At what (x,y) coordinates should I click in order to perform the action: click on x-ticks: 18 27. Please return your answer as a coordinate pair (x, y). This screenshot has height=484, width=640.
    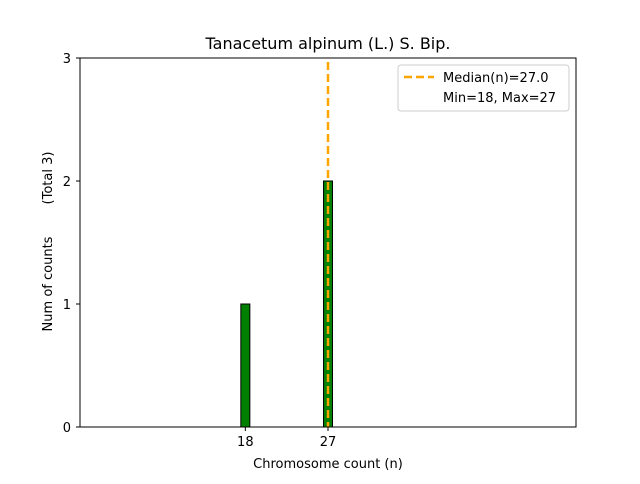
    Looking at the image, I should click on (286, 438).